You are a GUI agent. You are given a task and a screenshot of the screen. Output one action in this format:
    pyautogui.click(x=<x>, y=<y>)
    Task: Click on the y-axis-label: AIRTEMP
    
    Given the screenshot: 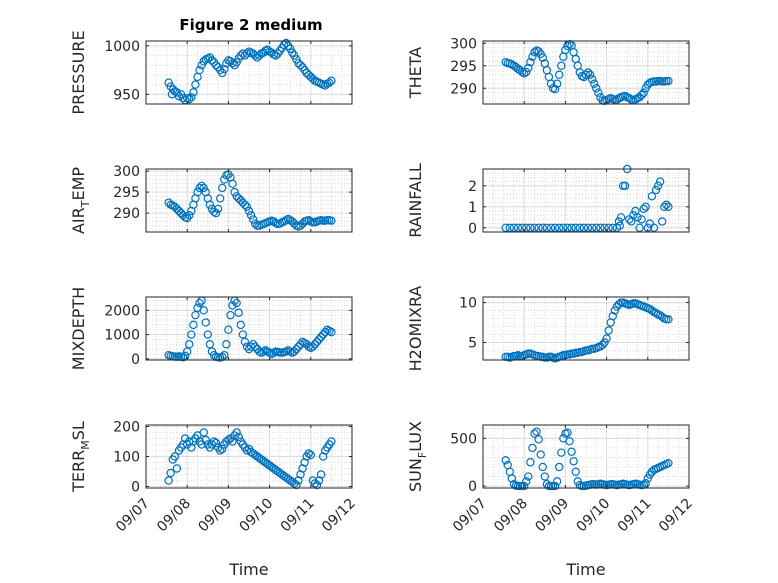 What is the action you would take?
    pyautogui.click(x=80, y=200)
    